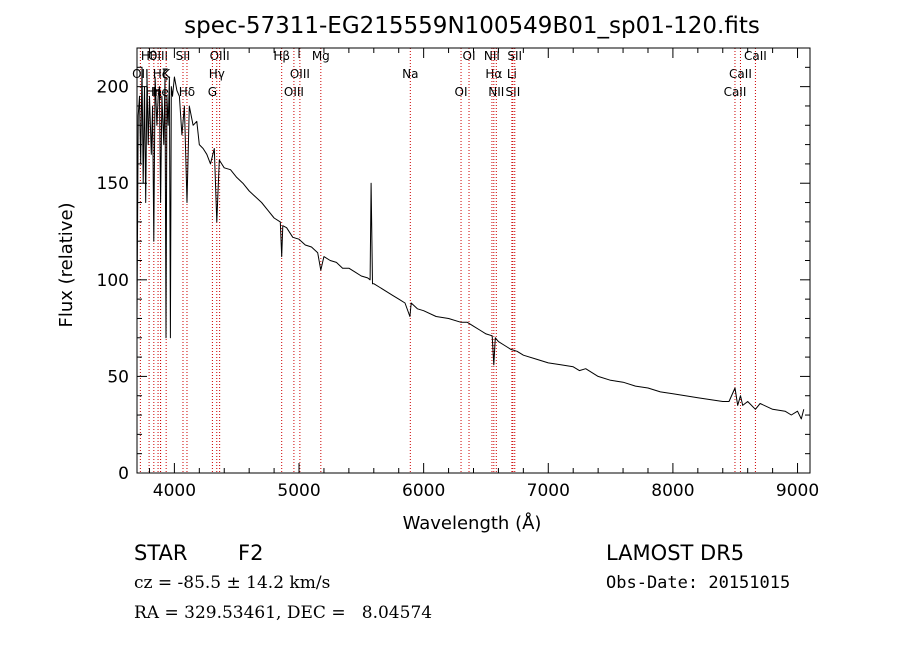 This screenshot has width=900, height=649. What do you see at coordinates (548, 491) in the screenshot?
I see `x-tick-label: 7000` at bounding box center [548, 491].